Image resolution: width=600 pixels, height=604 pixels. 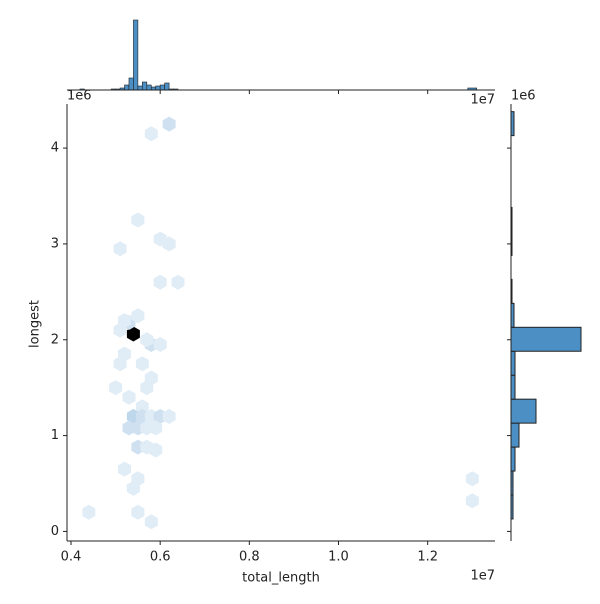 What do you see at coordinates (71, 557) in the screenshot?
I see `x-tick-label: 0.4` at bounding box center [71, 557].